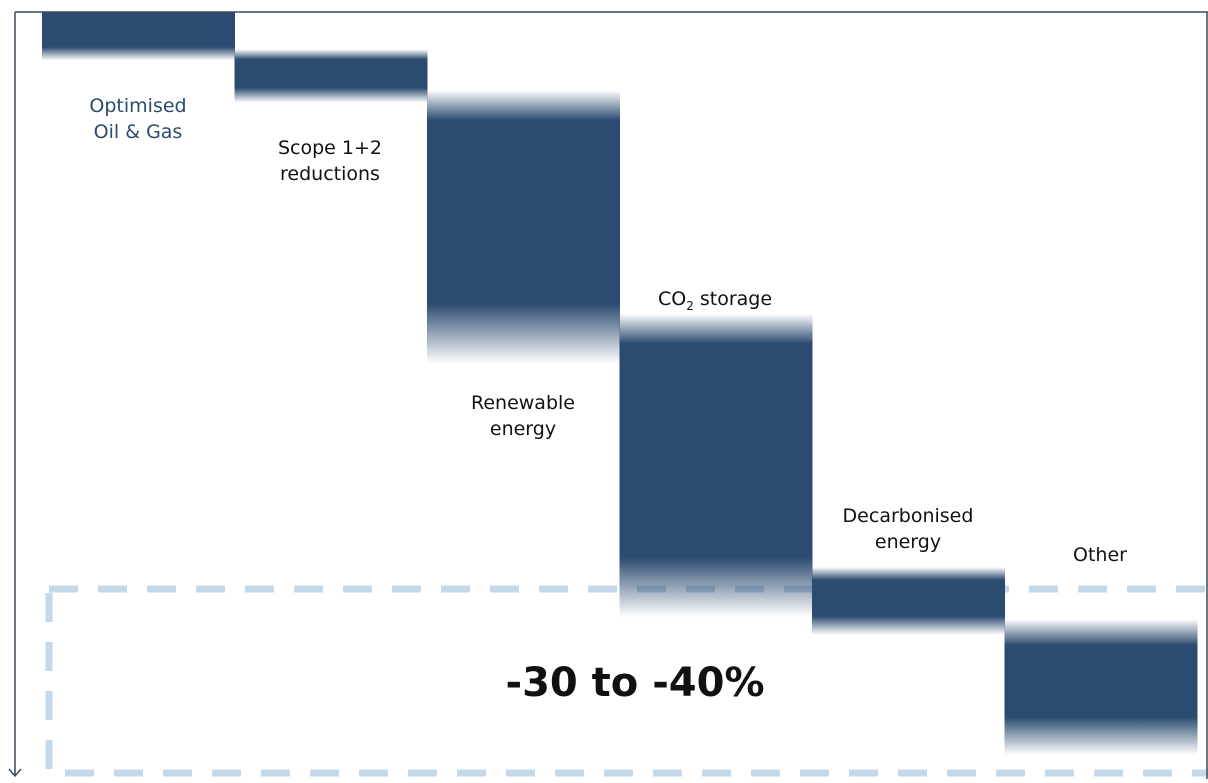 The height and width of the screenshot is (783, 1208). I want to click on bar-scope-1-2-reductions, so click(331, 71).